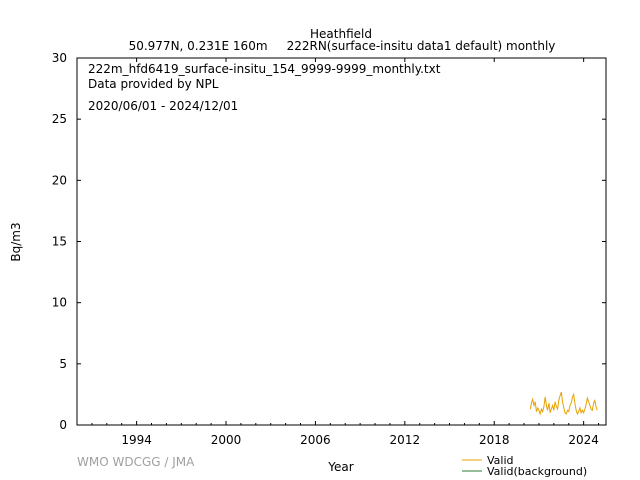 This screenshot has height=480, width=640. What do you see at coordinates (59, 58) in the screenshot?
I see `y-tick-label: 30` at bounding box center [59, 58].